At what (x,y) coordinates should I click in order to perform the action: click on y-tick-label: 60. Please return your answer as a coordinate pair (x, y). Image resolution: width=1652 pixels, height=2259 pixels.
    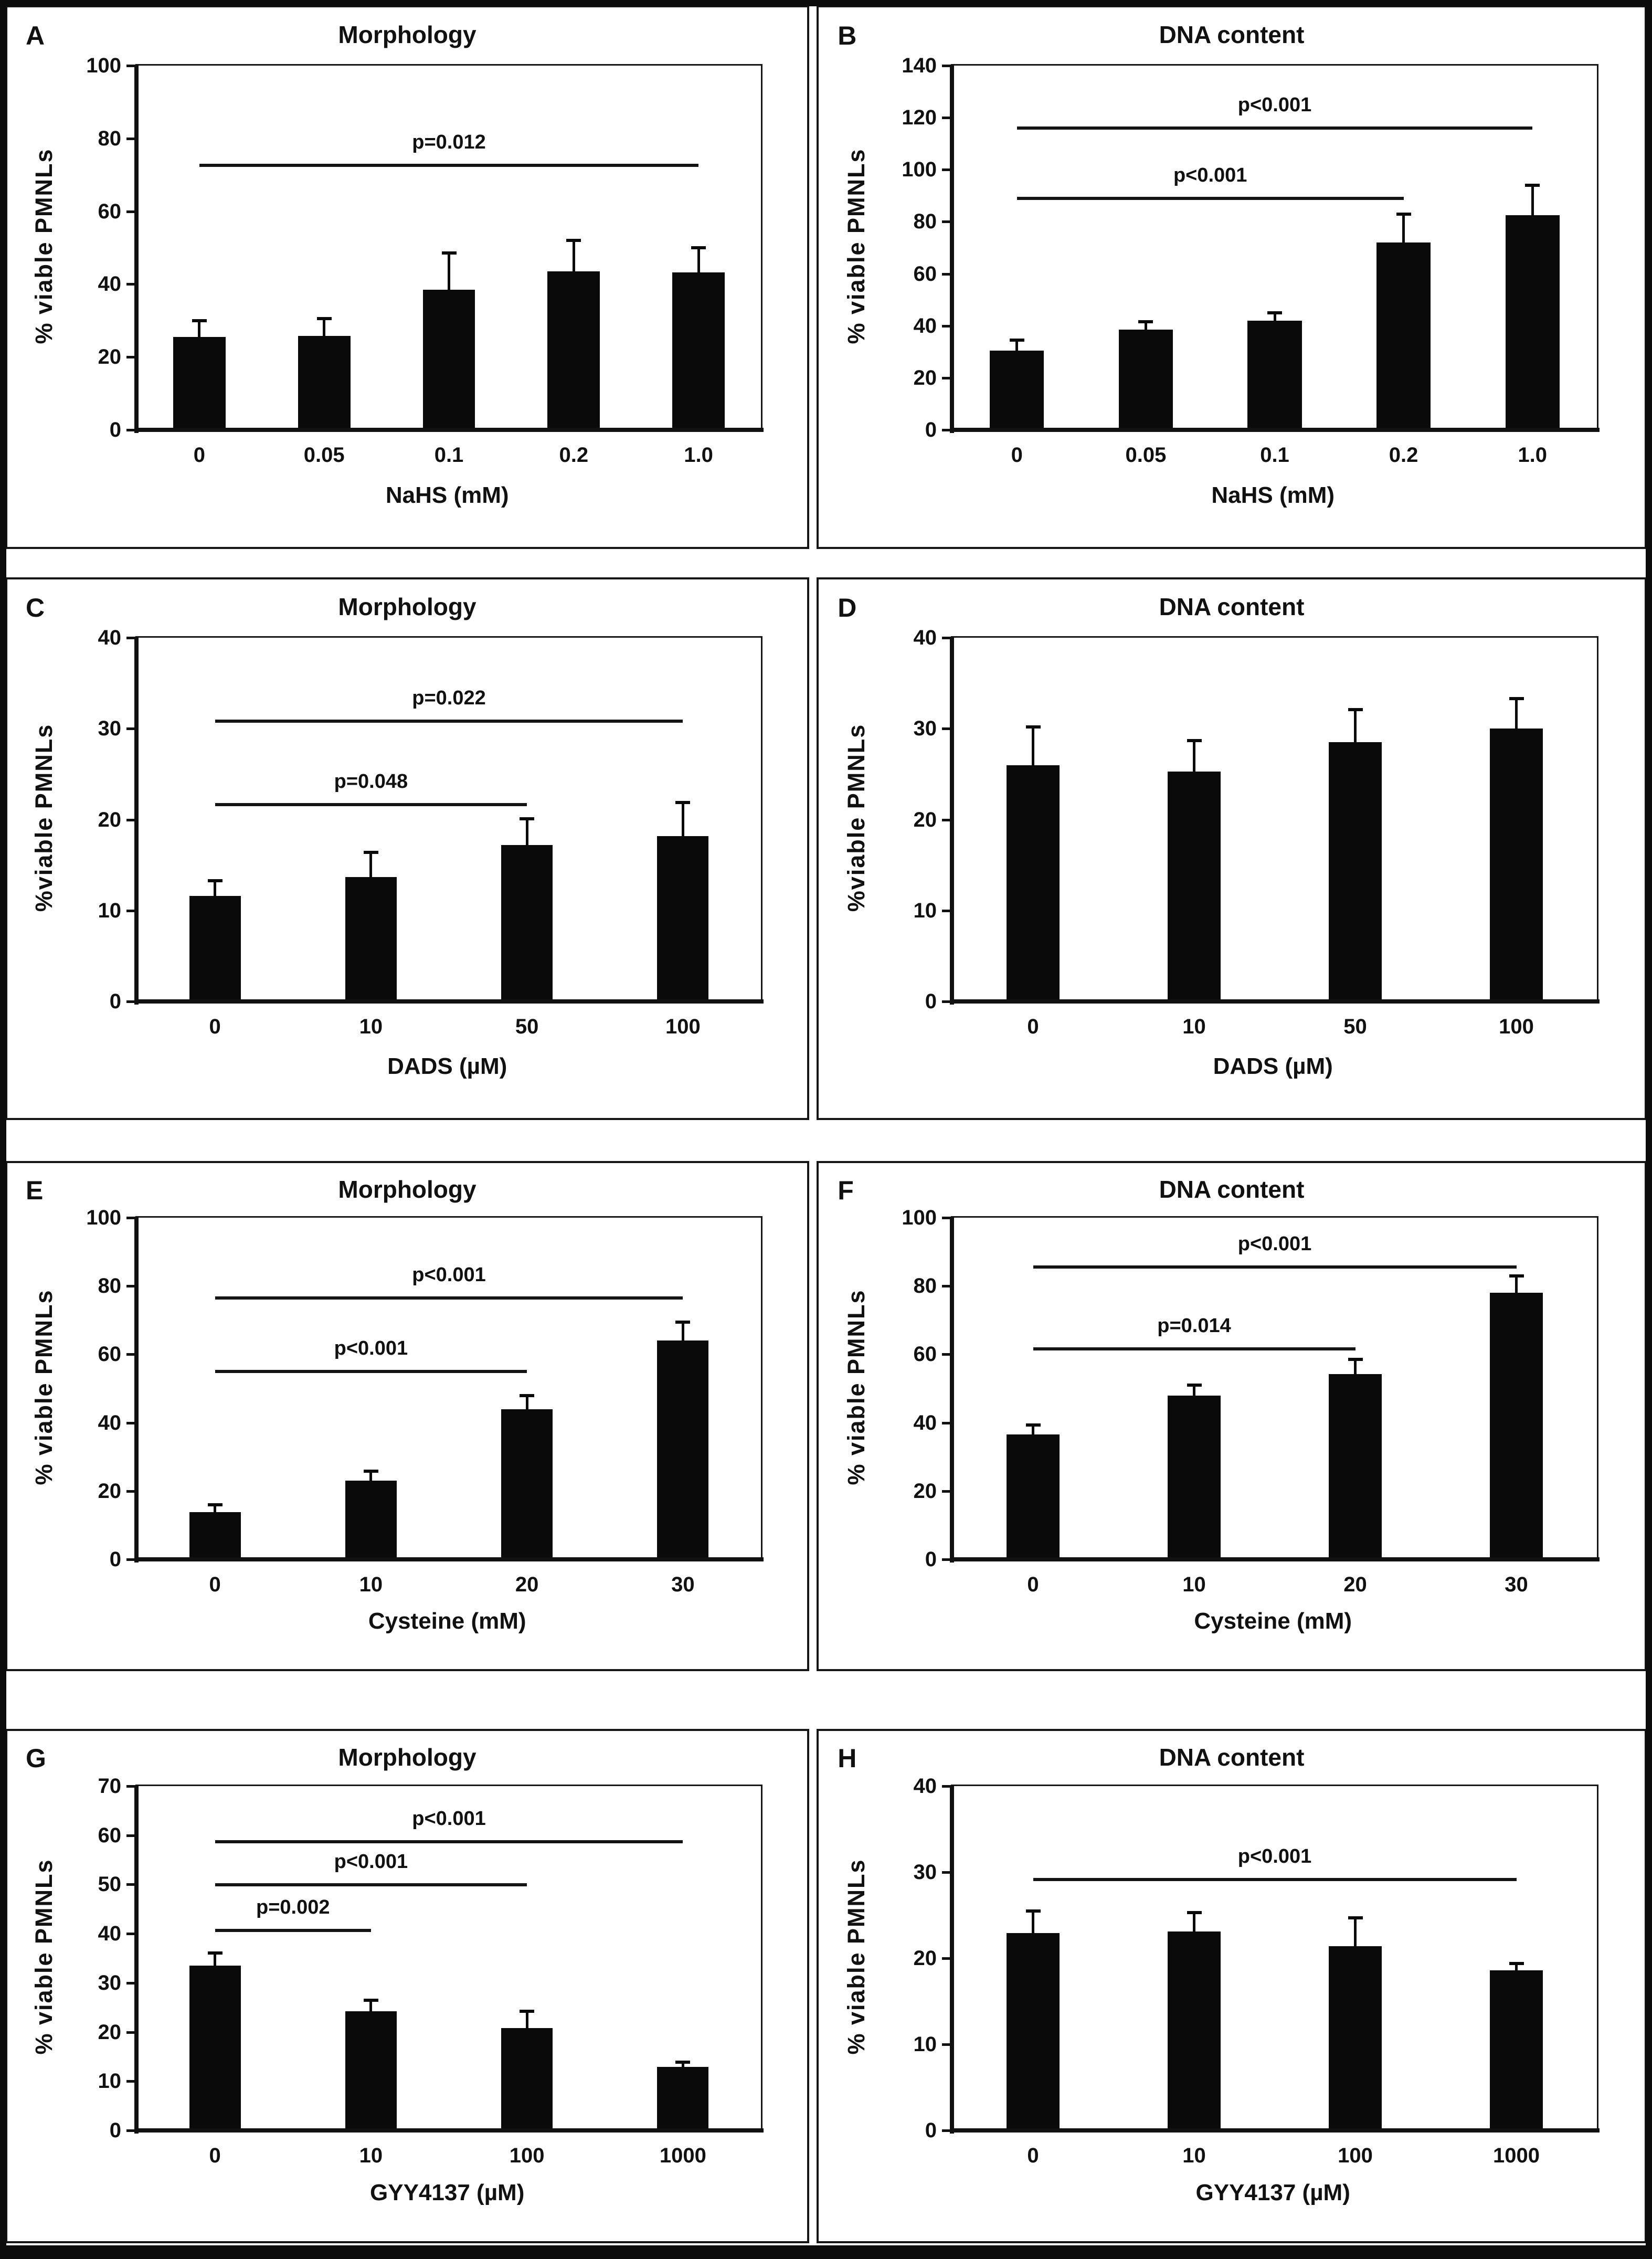
    Looking at the image, I should click on (110, 1354).